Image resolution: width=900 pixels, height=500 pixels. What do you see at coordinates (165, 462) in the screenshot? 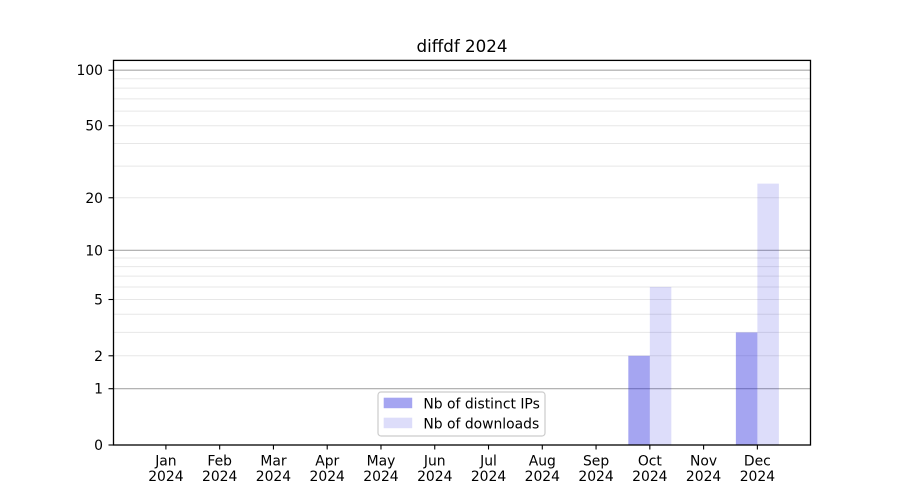
I see `x-tick-label-month: Jan` at bounding box center [165, 462].